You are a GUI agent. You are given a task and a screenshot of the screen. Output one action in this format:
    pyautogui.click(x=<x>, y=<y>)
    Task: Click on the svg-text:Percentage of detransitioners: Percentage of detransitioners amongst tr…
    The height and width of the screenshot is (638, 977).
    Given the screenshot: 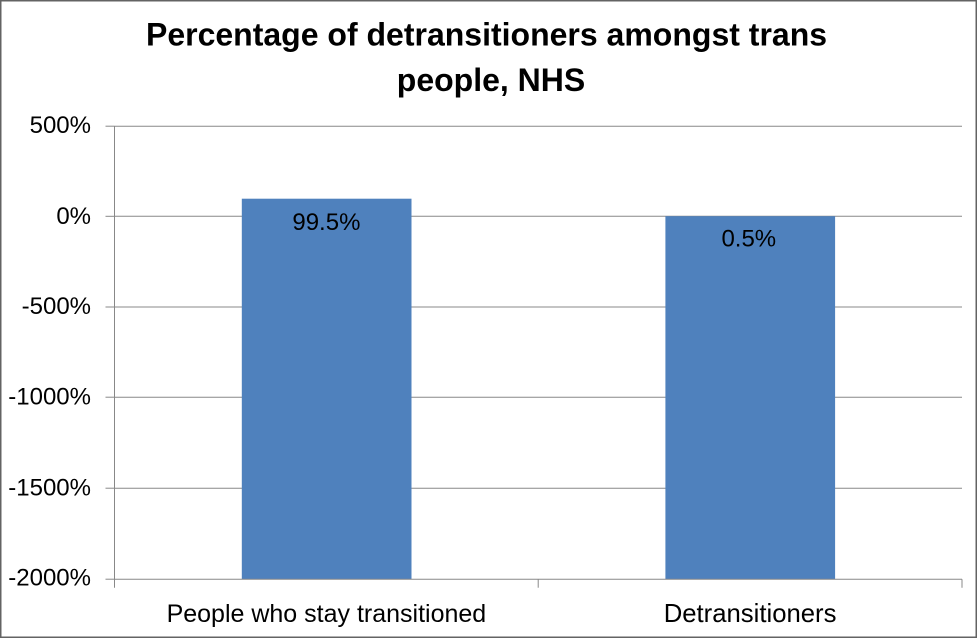 What is the action you would take?
    pyautogui.click(x=486, y=35)
    